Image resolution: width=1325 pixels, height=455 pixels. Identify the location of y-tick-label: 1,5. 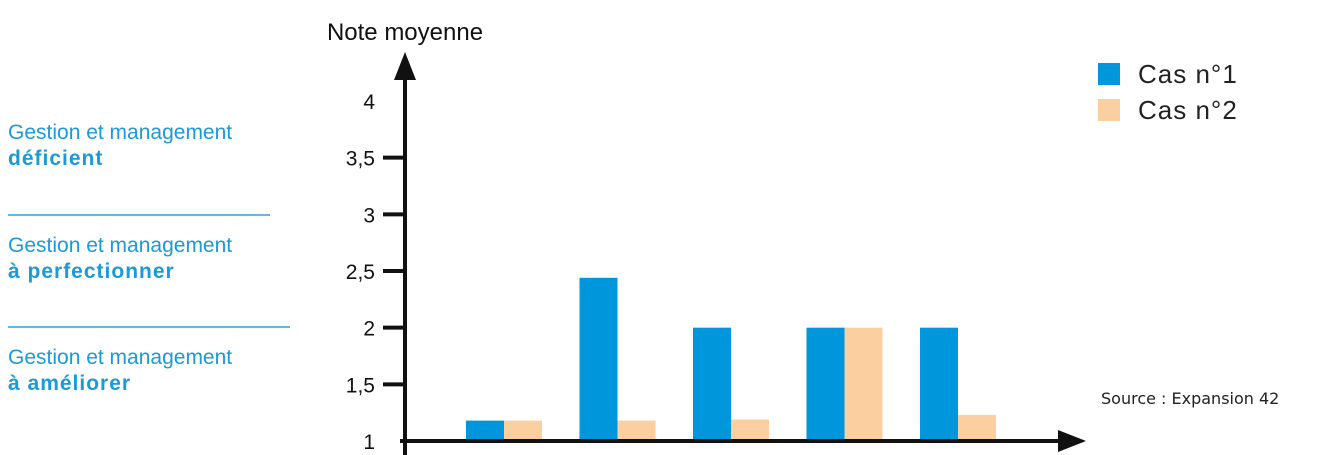
(360, 385).